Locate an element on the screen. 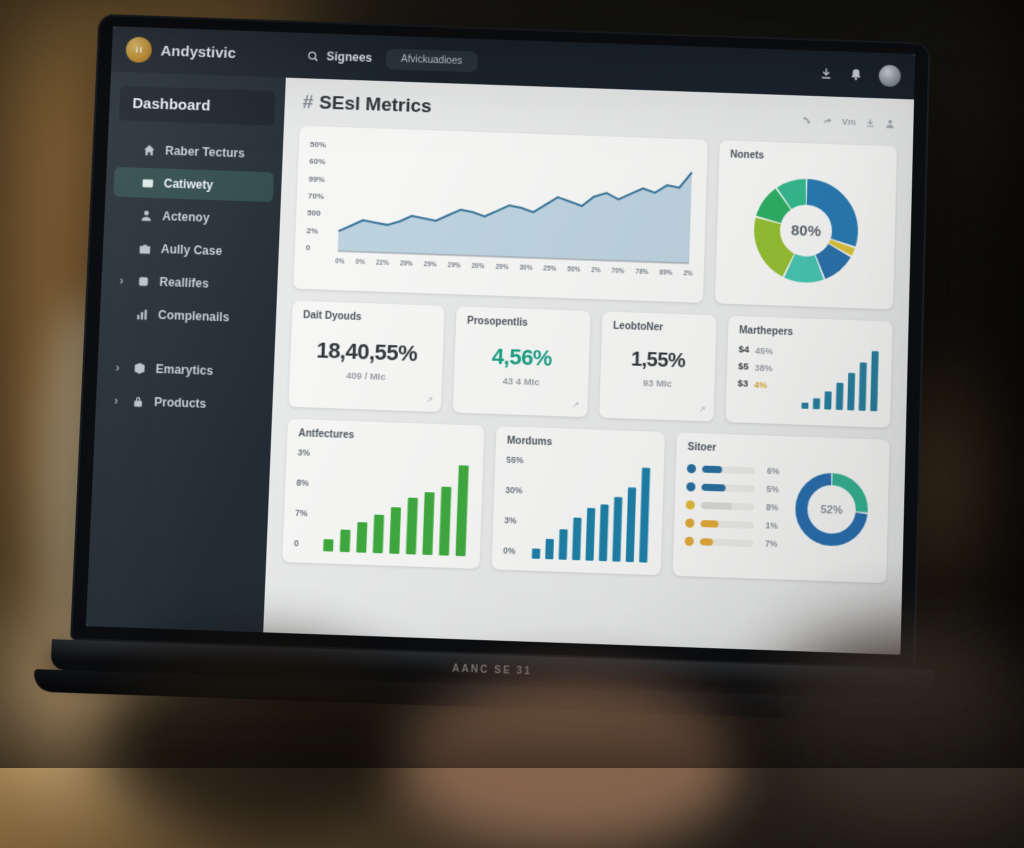  phone-tool-button is located at coordinates (807, 120).